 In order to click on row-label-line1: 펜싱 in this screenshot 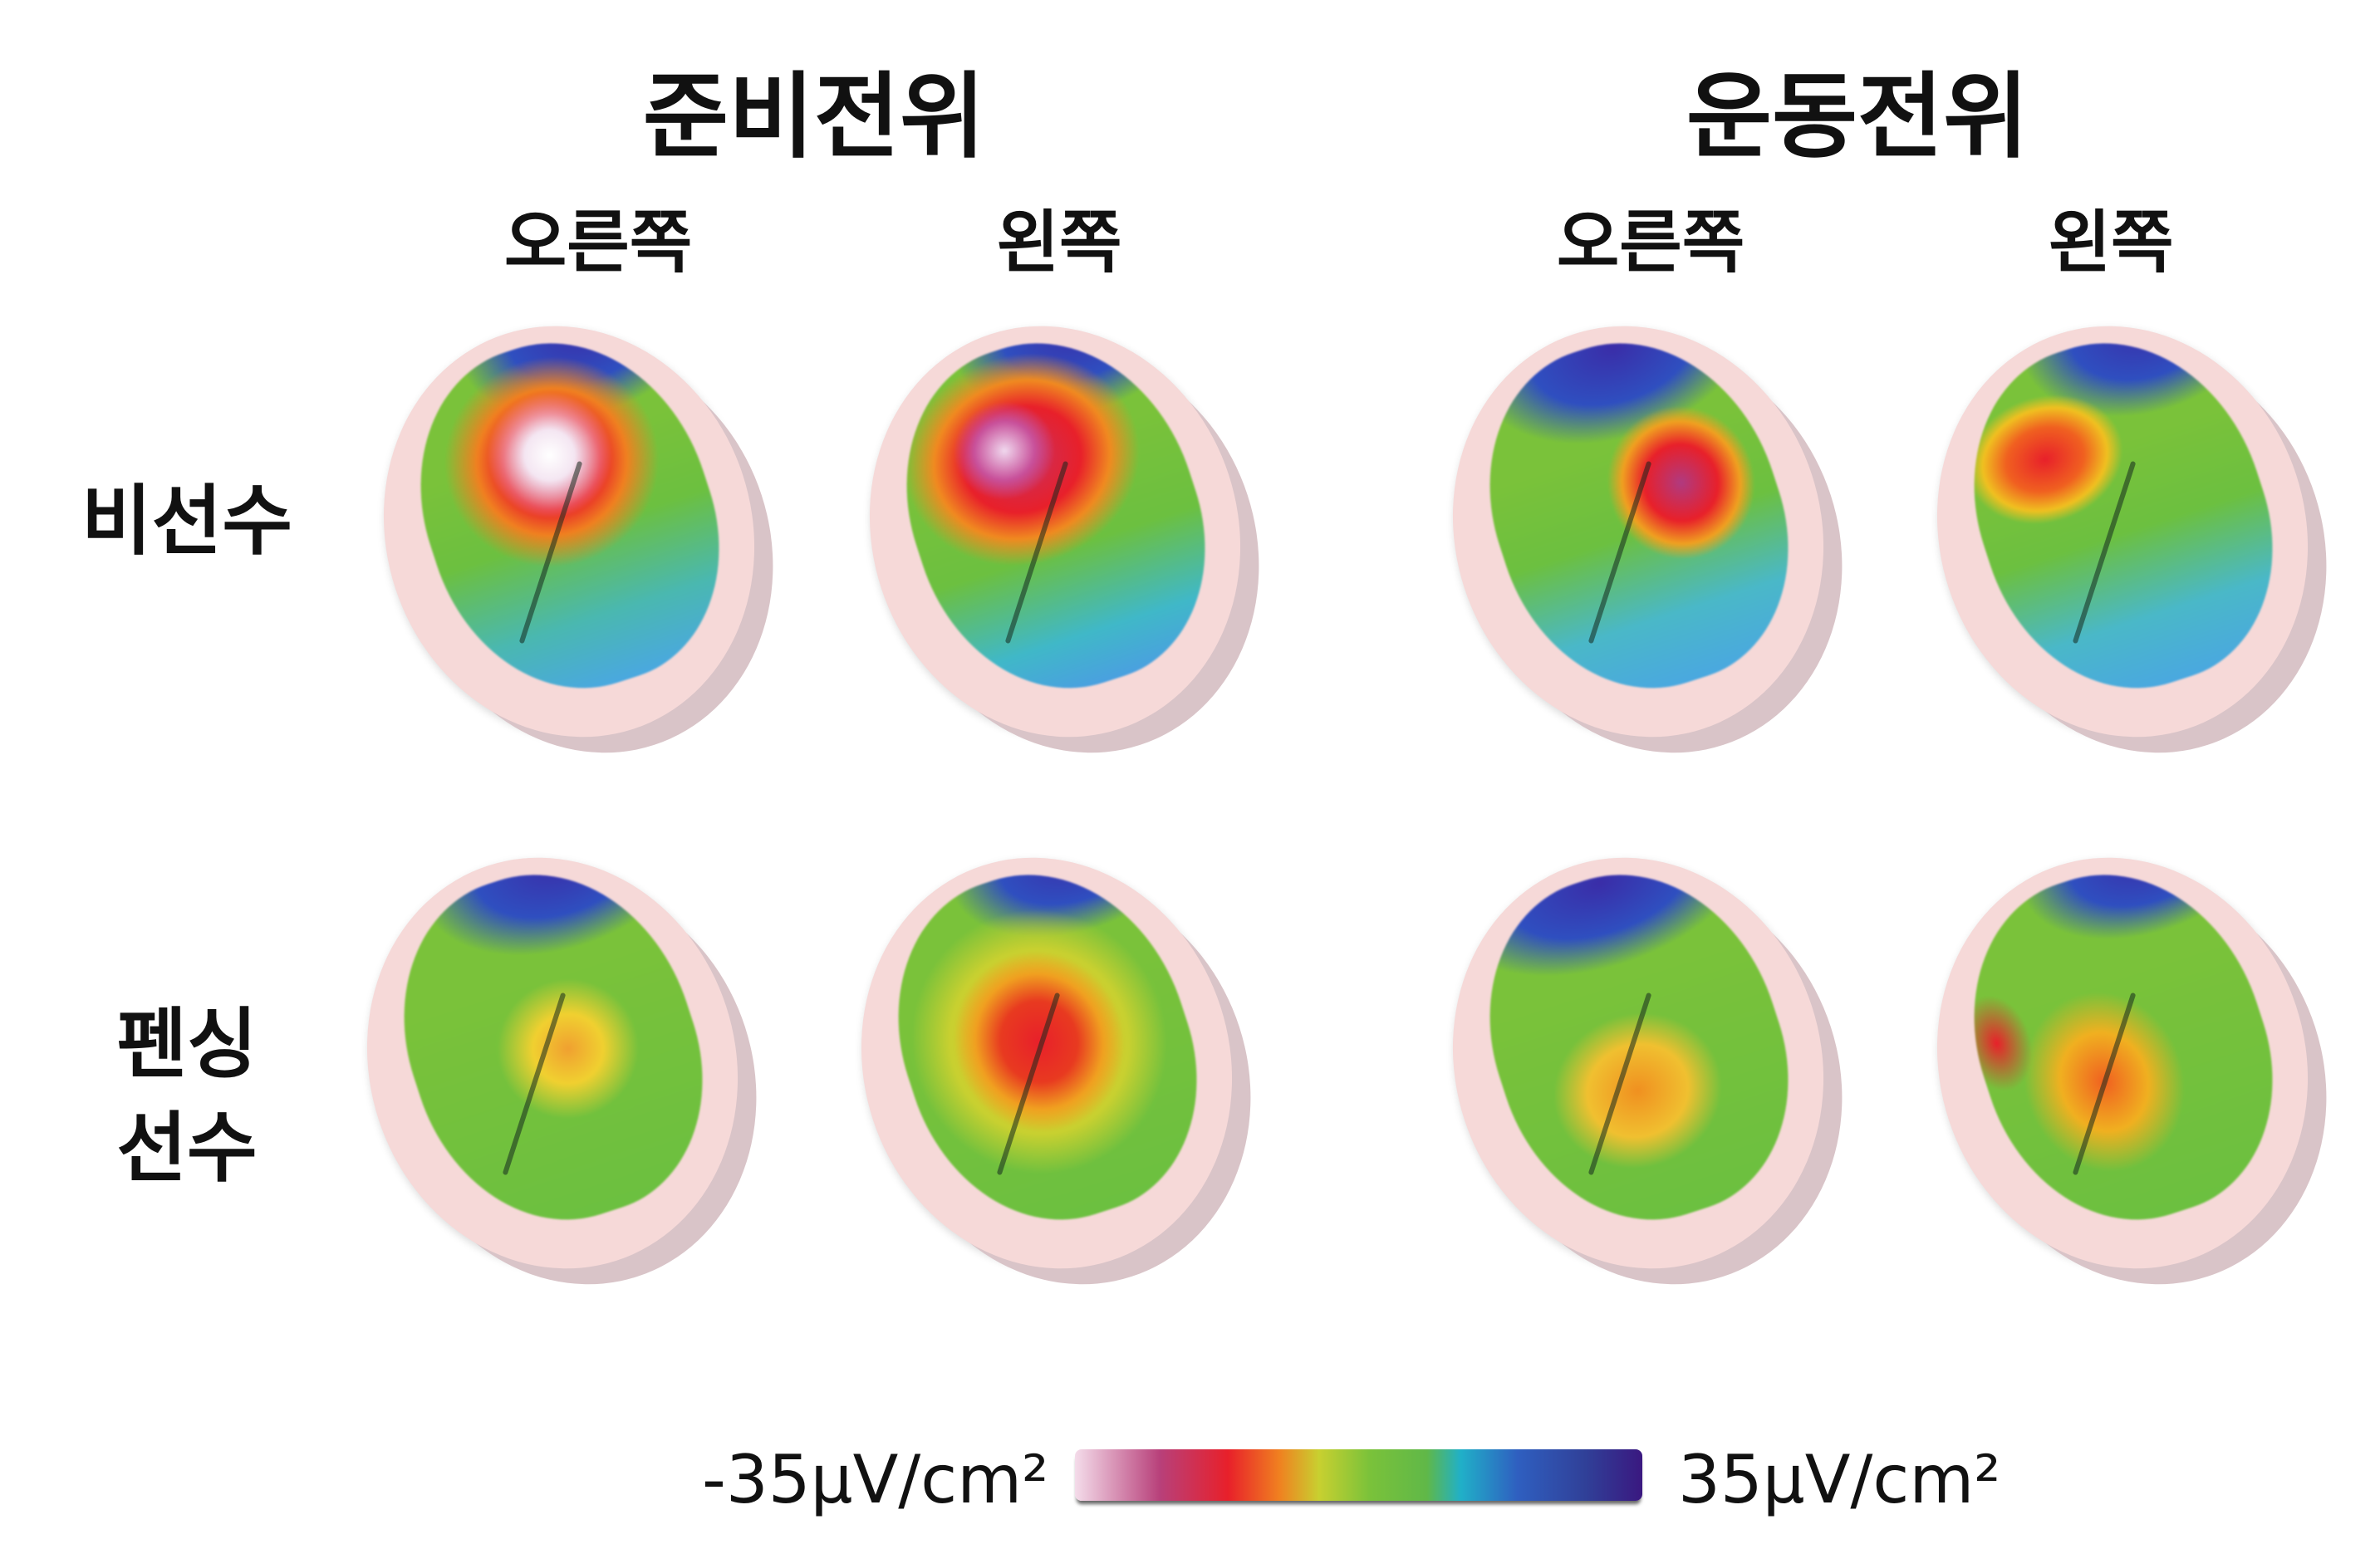, I will do `click(187, 1044)`.